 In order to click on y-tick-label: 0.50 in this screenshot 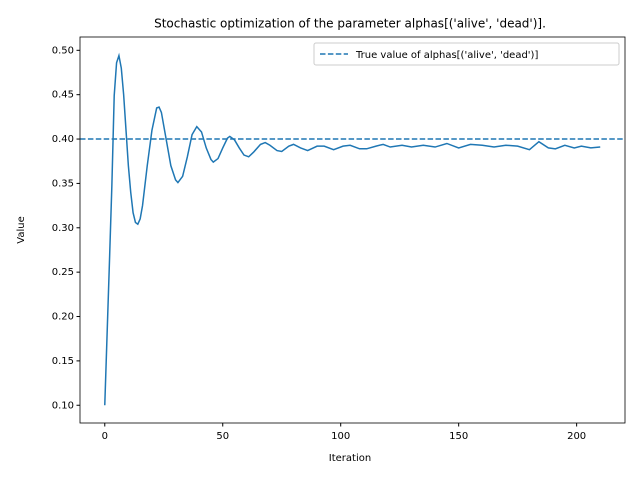, I will do `click(63, 50)`.